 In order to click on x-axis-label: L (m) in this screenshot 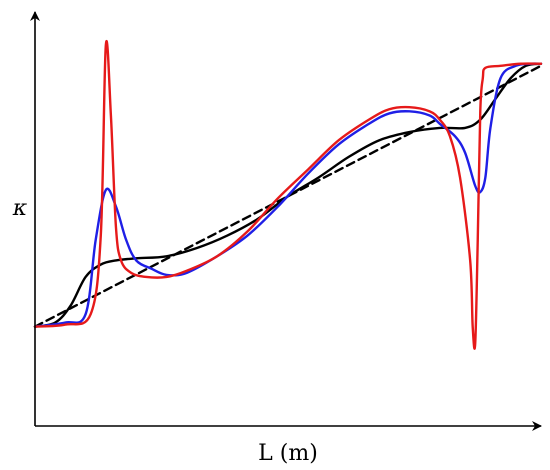, I will do `click(288, 453)`.